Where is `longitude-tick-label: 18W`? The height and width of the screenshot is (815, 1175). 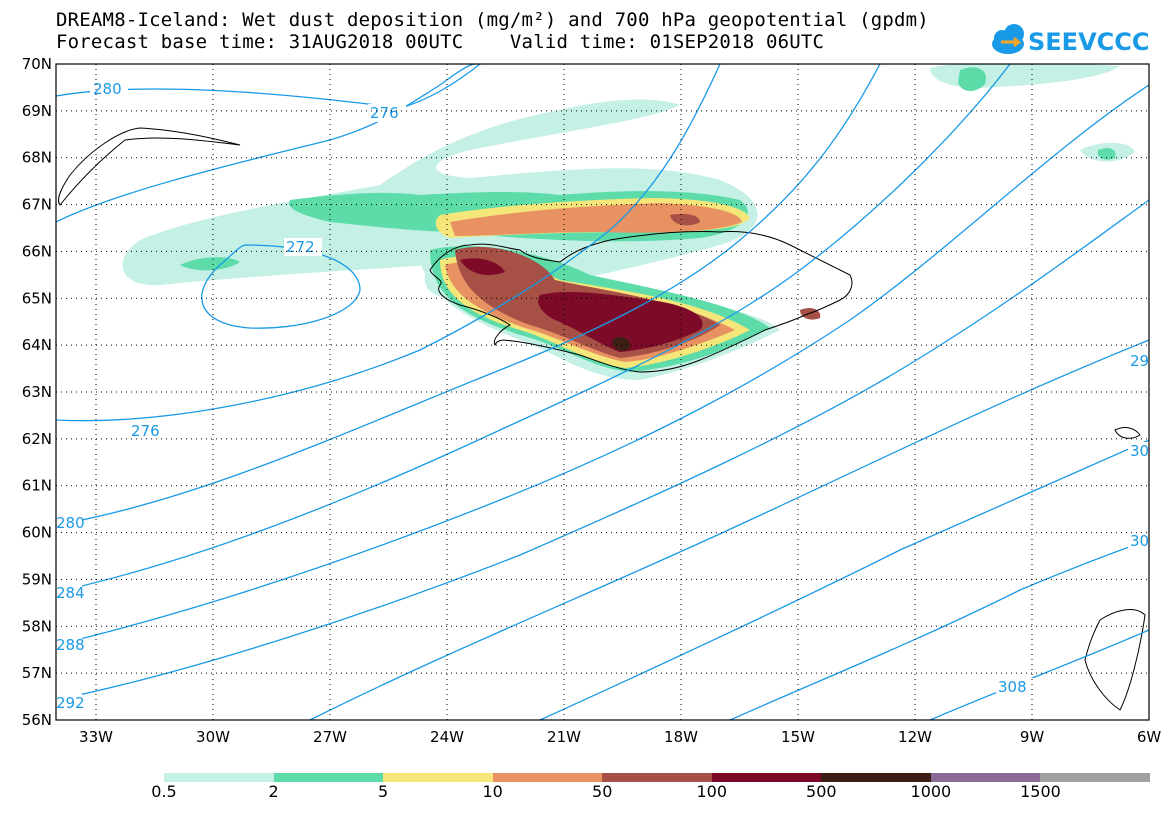 longitude-tick-label: 18W is located at coordinates (681, 737).